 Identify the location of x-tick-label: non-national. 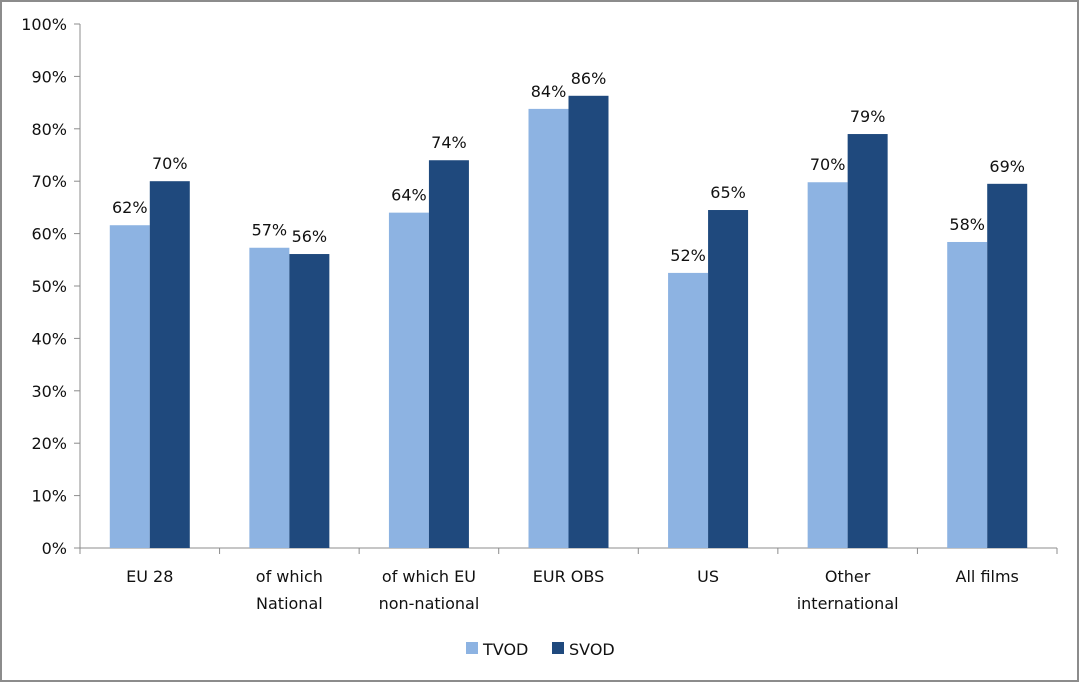
(429, 603).